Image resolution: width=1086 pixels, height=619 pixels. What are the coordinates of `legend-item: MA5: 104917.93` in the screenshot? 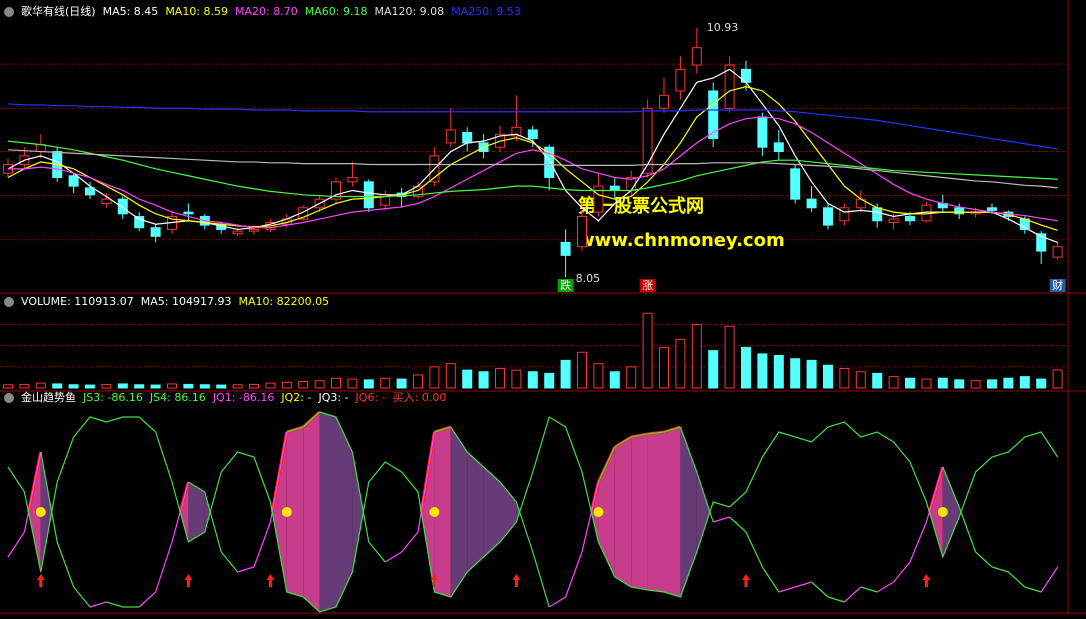 It's located at (186, 301).